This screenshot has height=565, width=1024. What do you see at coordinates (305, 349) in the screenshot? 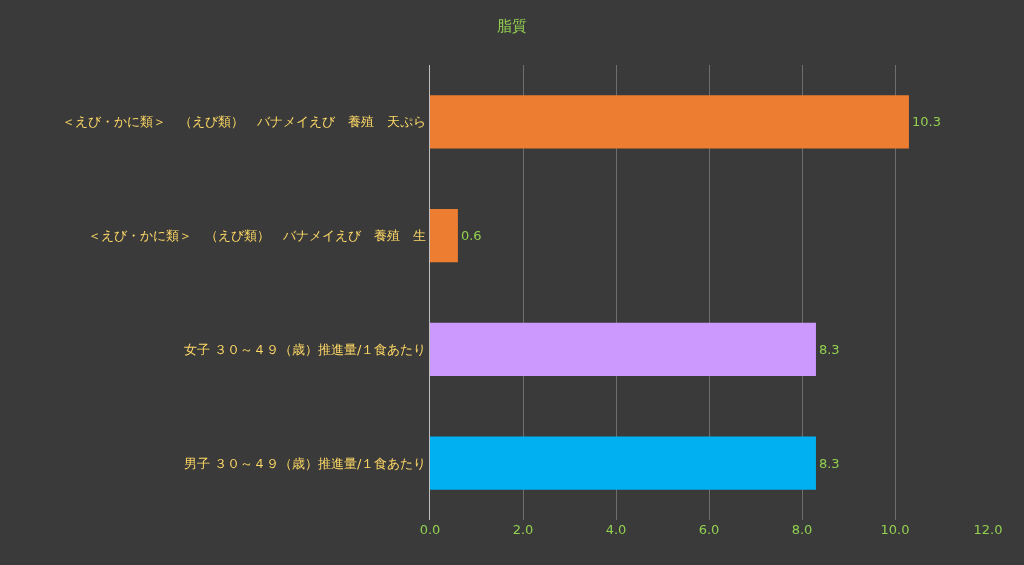
I see `y-tick-label: 女子 ３０～４９（歳）推進量/１食あたり` at bounding box center [305, 349].